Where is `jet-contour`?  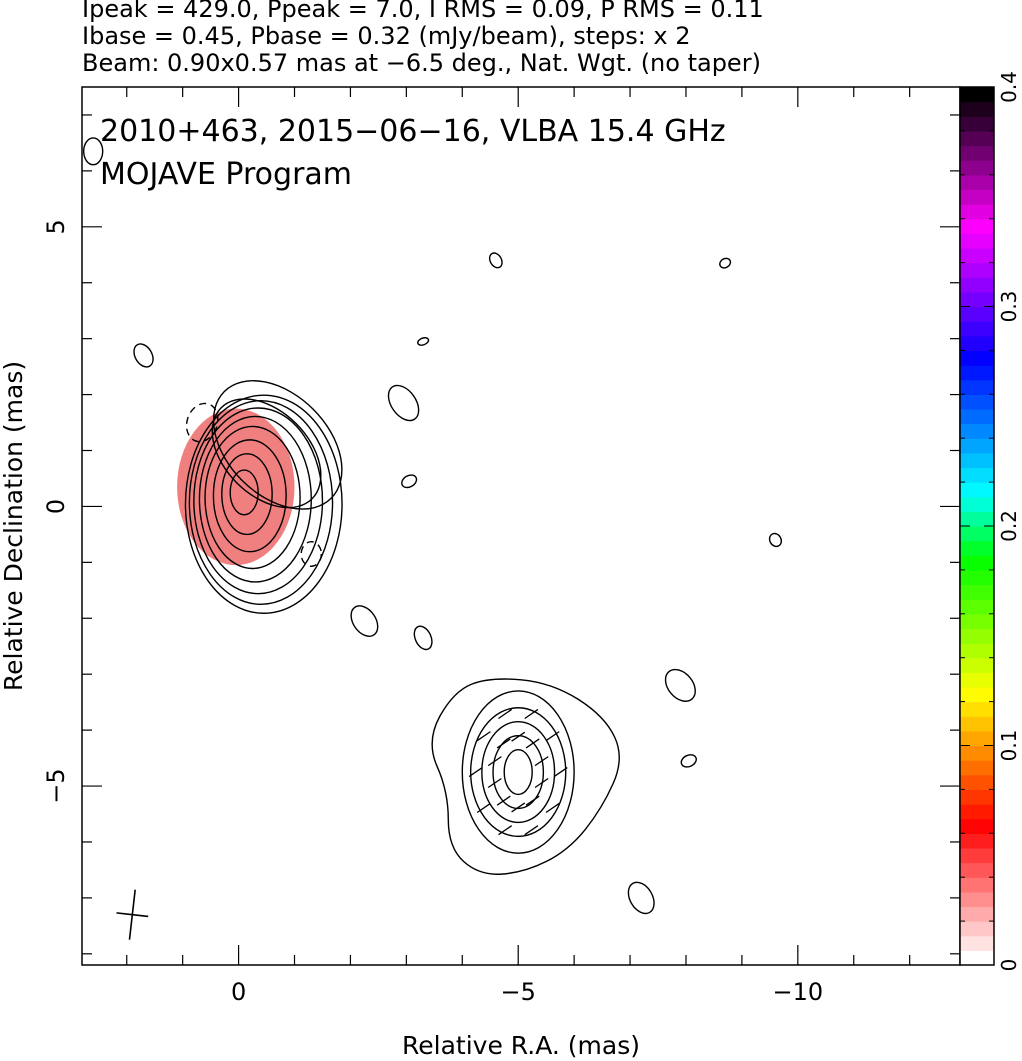
jet-contour is located at coordinates (518, 772).